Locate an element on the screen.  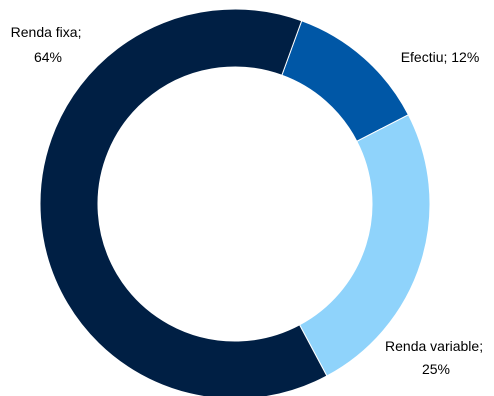
label-efectiu: Efectiu; 12% is located at coordinates (440, 57).